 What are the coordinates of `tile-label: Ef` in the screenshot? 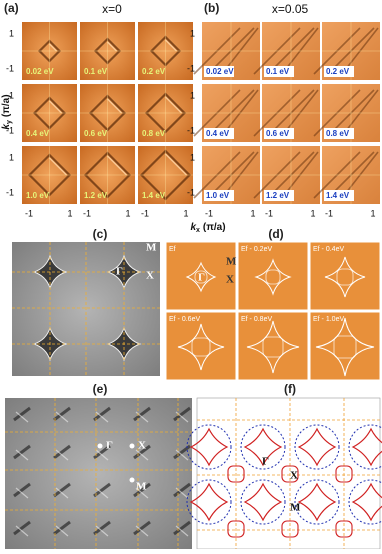 It's located at (172, 249).